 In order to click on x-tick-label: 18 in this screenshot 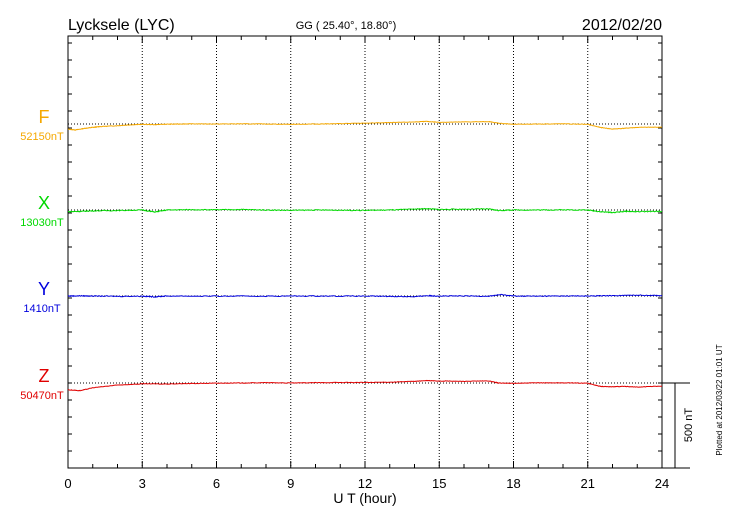, I will do `click(513, 483)`.